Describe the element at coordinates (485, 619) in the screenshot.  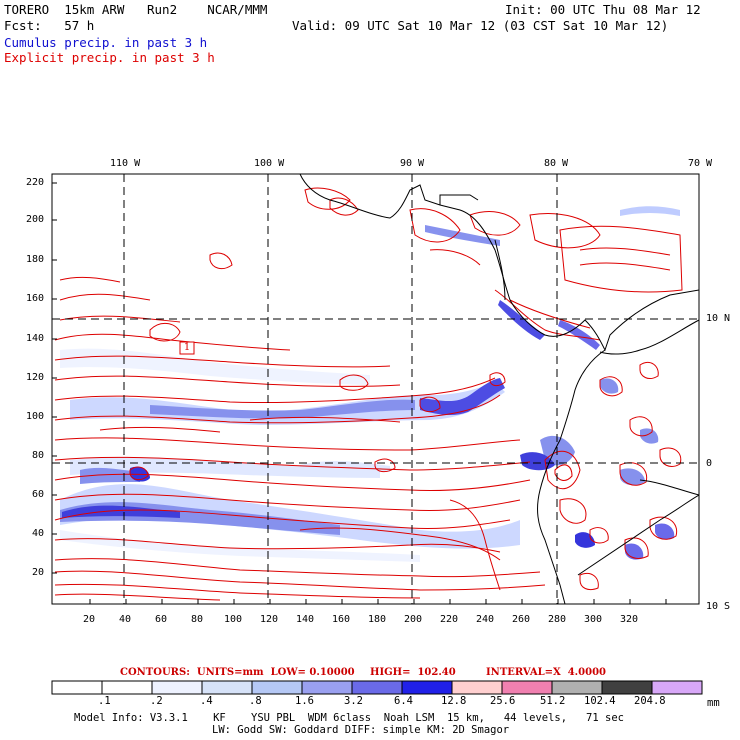
I see `x-tick-label: 240` at that location.